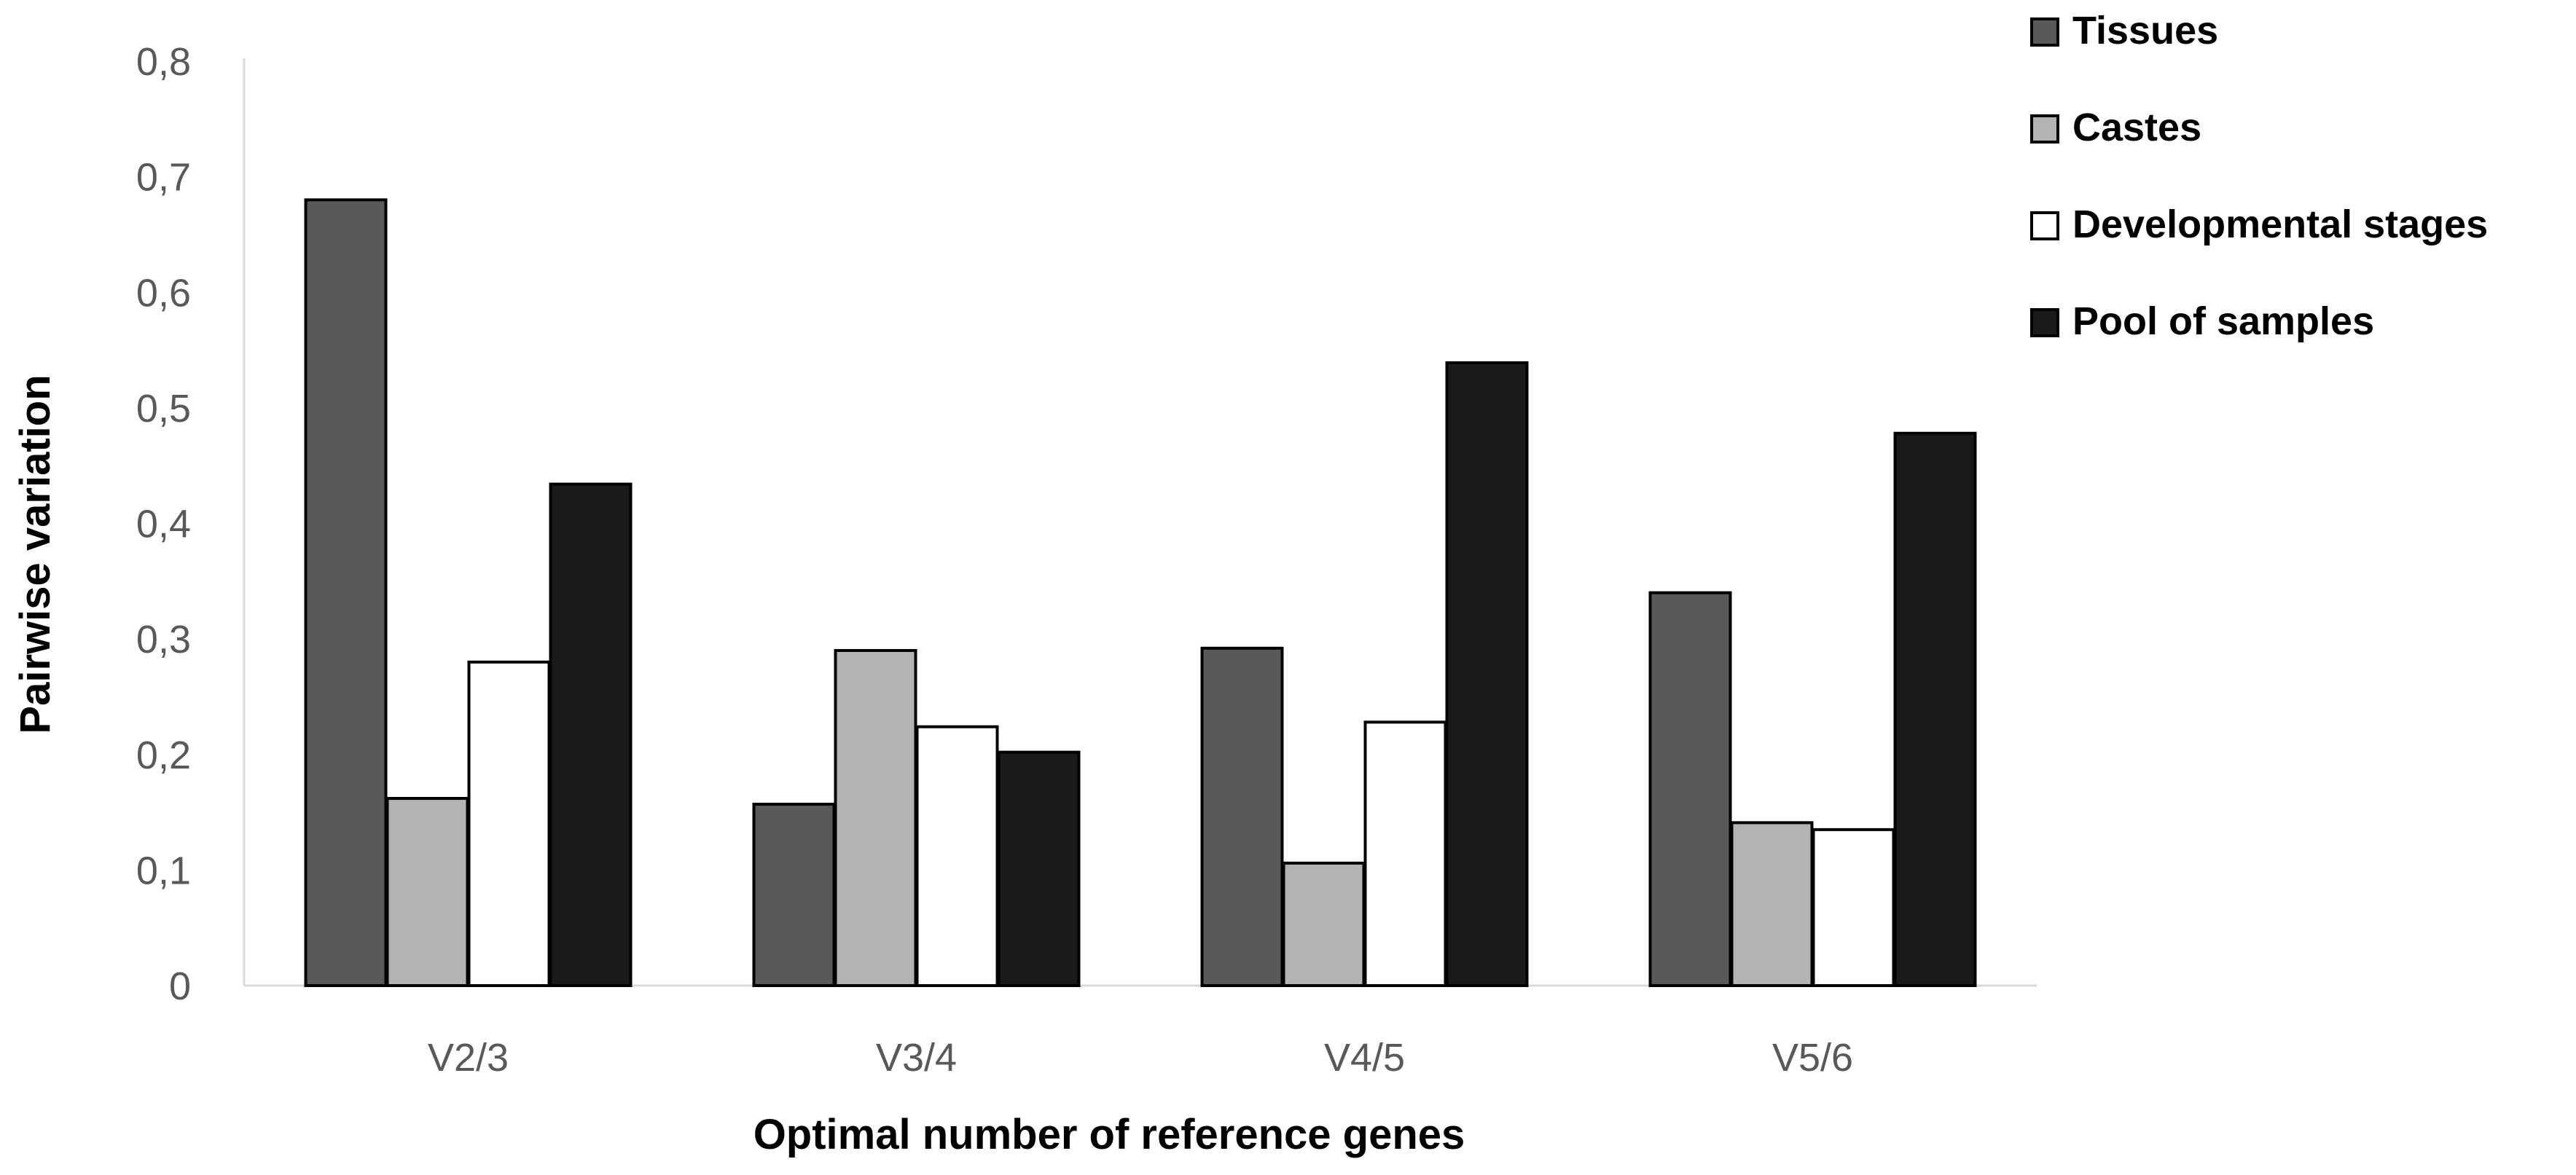 The image size is (2576, 1175). Describe the element at coordinates (468, 1058) in the screenshot. I see `x-tick-label: V2/3` at that location.